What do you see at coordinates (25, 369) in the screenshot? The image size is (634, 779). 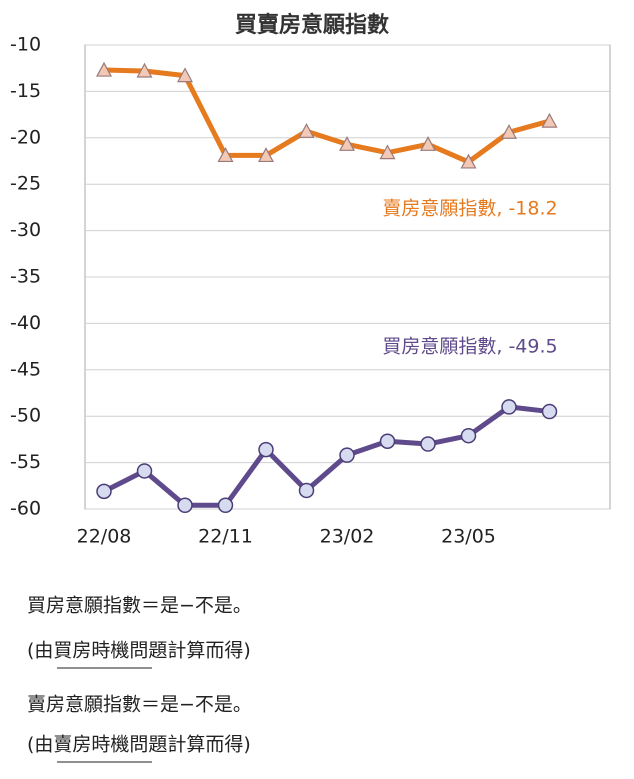 I see `y-tick-label: -45` at bounding box center [25, 369].